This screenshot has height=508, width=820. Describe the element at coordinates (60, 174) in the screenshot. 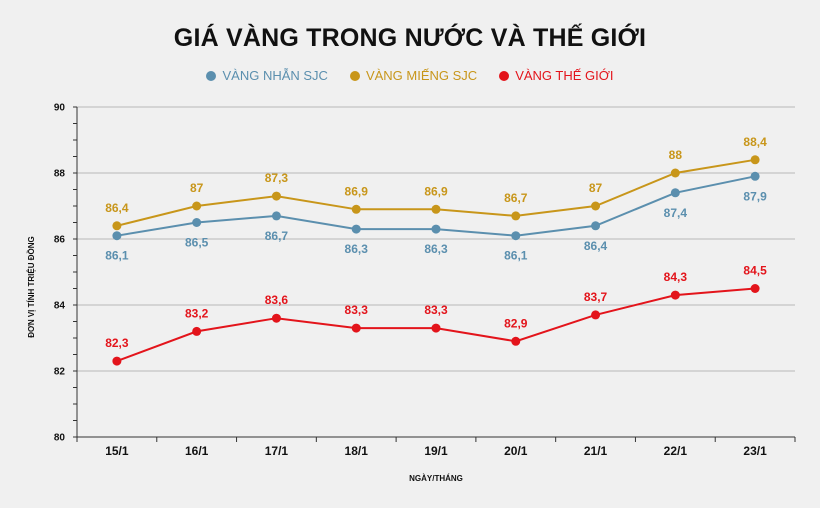

I see `y-tick-label: 88` at that location.